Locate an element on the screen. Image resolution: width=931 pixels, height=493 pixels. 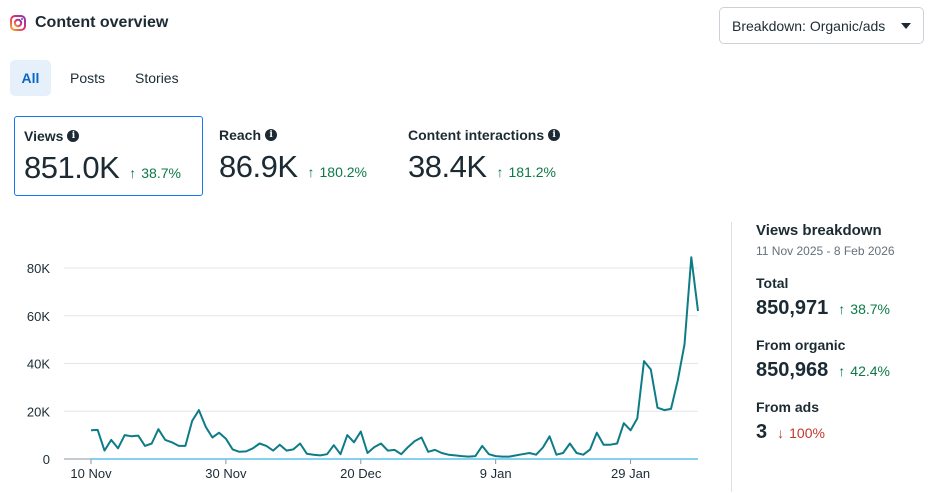
x-tick-label: 20 Dec is located at coordinates (361, 473).